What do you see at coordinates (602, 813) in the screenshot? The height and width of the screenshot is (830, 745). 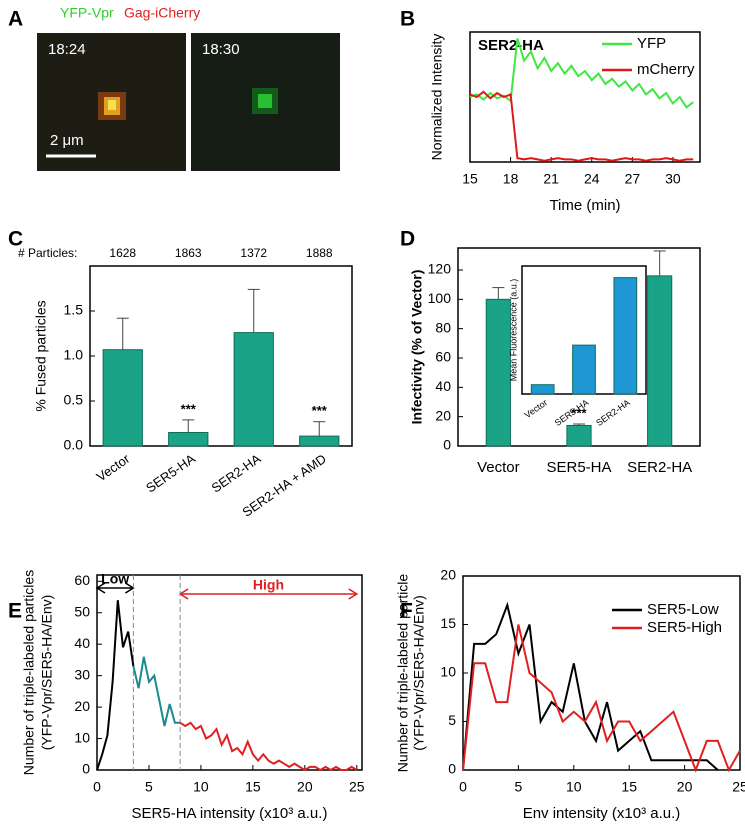 I see `x-axis-label: Env intensity (x10³ a.u.)` at bounding box center [602, 813].